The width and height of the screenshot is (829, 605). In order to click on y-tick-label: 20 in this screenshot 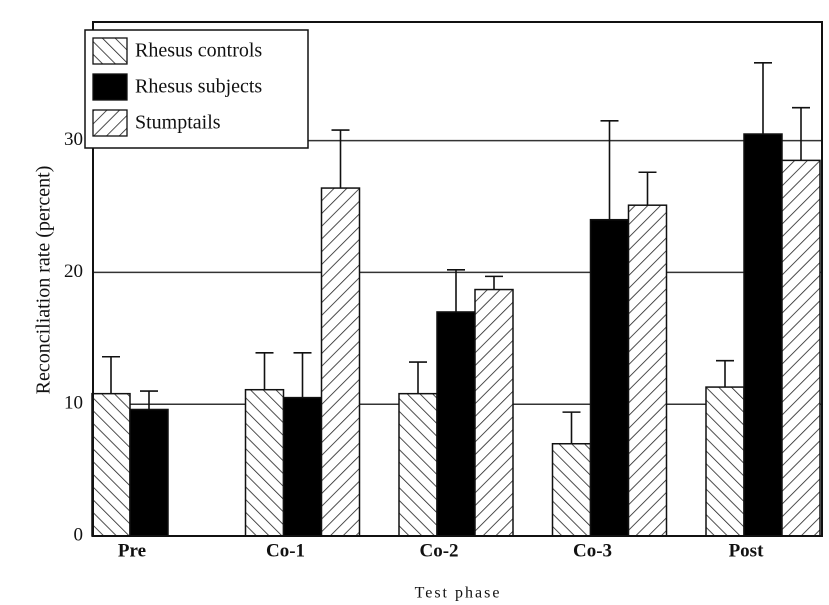, I will do `click(73, 271)`.